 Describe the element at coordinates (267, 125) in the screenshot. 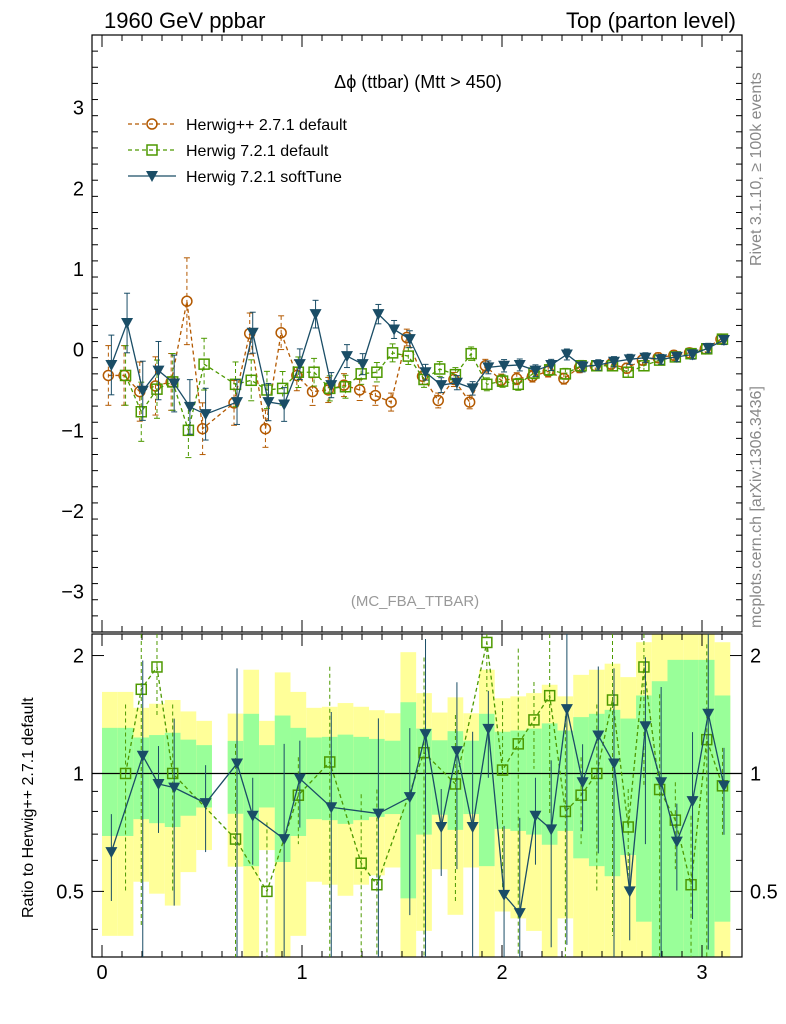

I see `legend-label: Herwig++ 2.7.1 default` at that location.